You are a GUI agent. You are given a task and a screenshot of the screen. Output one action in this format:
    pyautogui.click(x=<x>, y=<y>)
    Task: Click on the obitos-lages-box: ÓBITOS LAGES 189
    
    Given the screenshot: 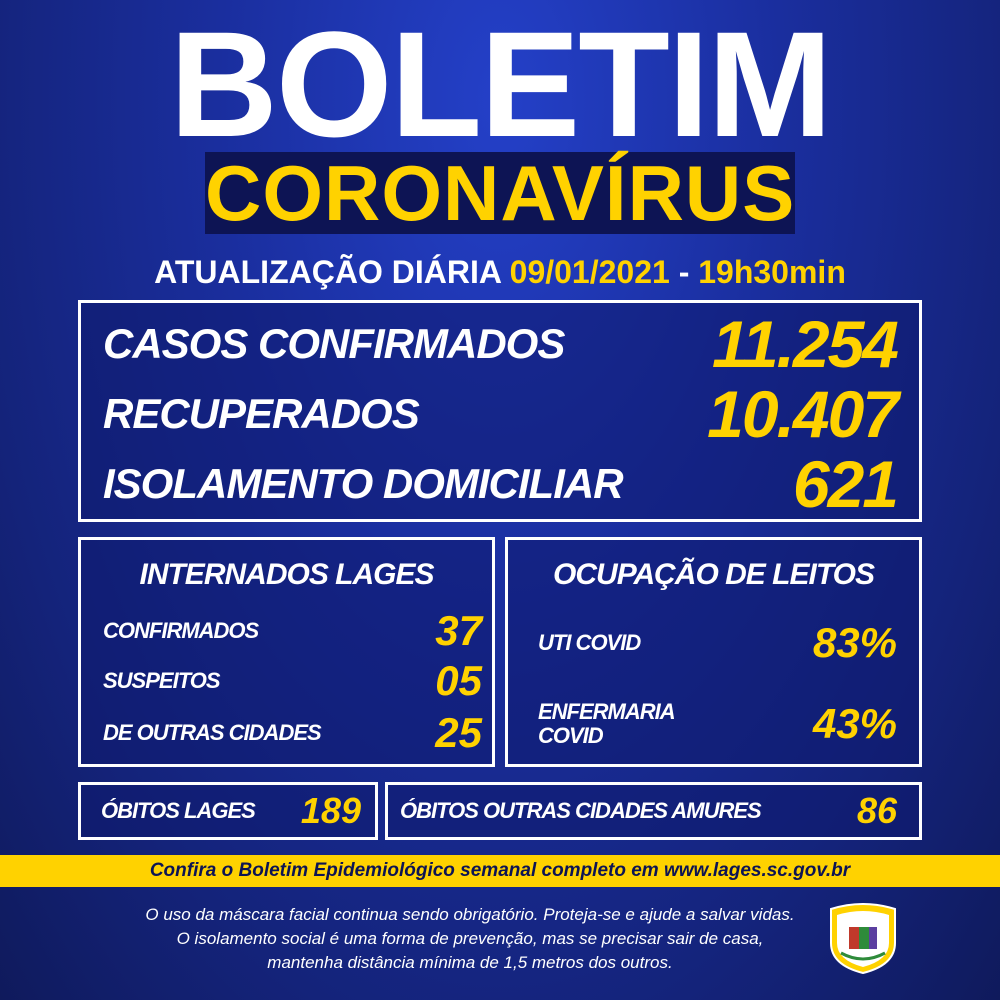 What is the action you would take?
    pyautogui.click(x=228, y=811)
    